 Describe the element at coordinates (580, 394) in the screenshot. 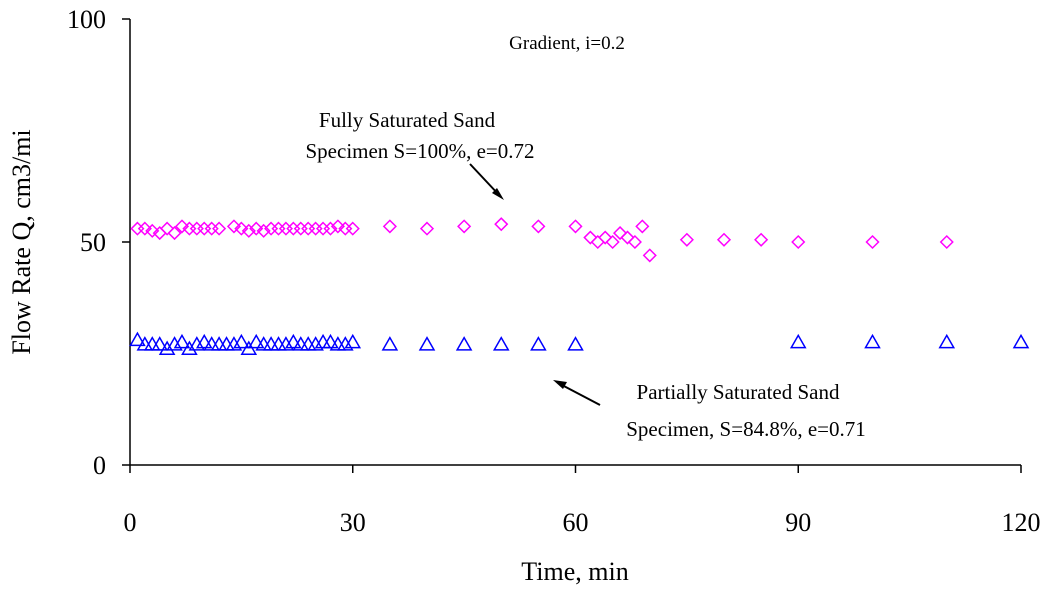

I see `annotation-arrow-partially-saturated` at that location.